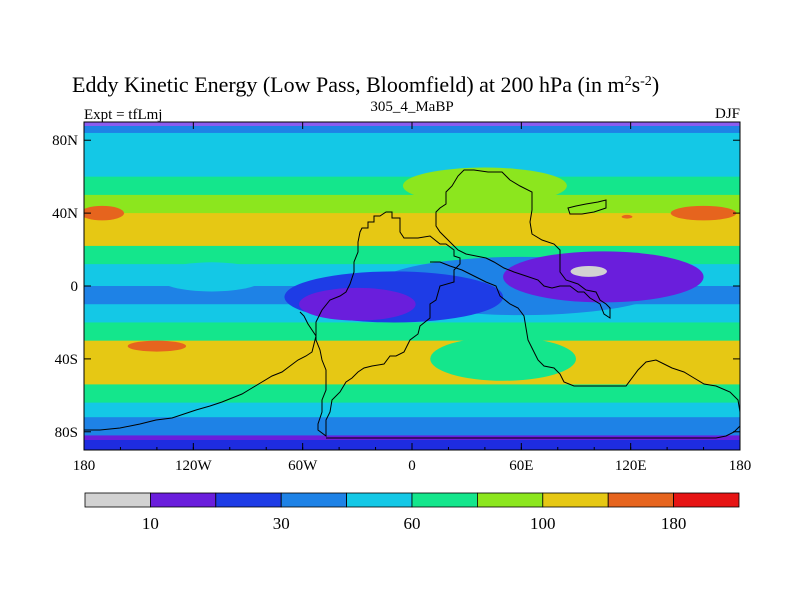 This screenshot has width=800, height=600. Describe the element at coordinates (521, 466) in the screenshot. I see `x-tick-label: 60E` at that location.